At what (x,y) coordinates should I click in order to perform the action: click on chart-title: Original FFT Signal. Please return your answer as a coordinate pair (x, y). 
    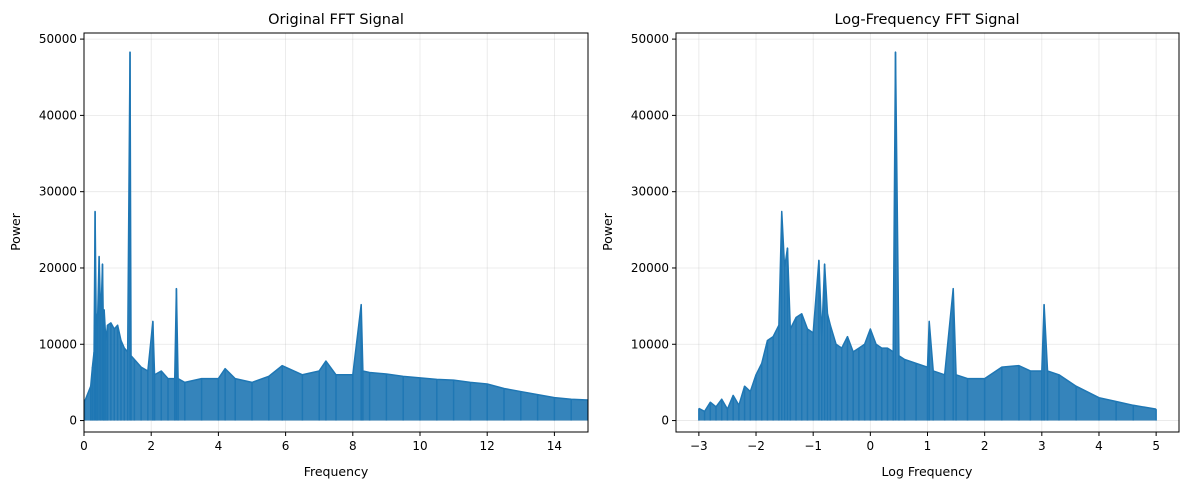
    Looking at the image, I should click on (336, 20).